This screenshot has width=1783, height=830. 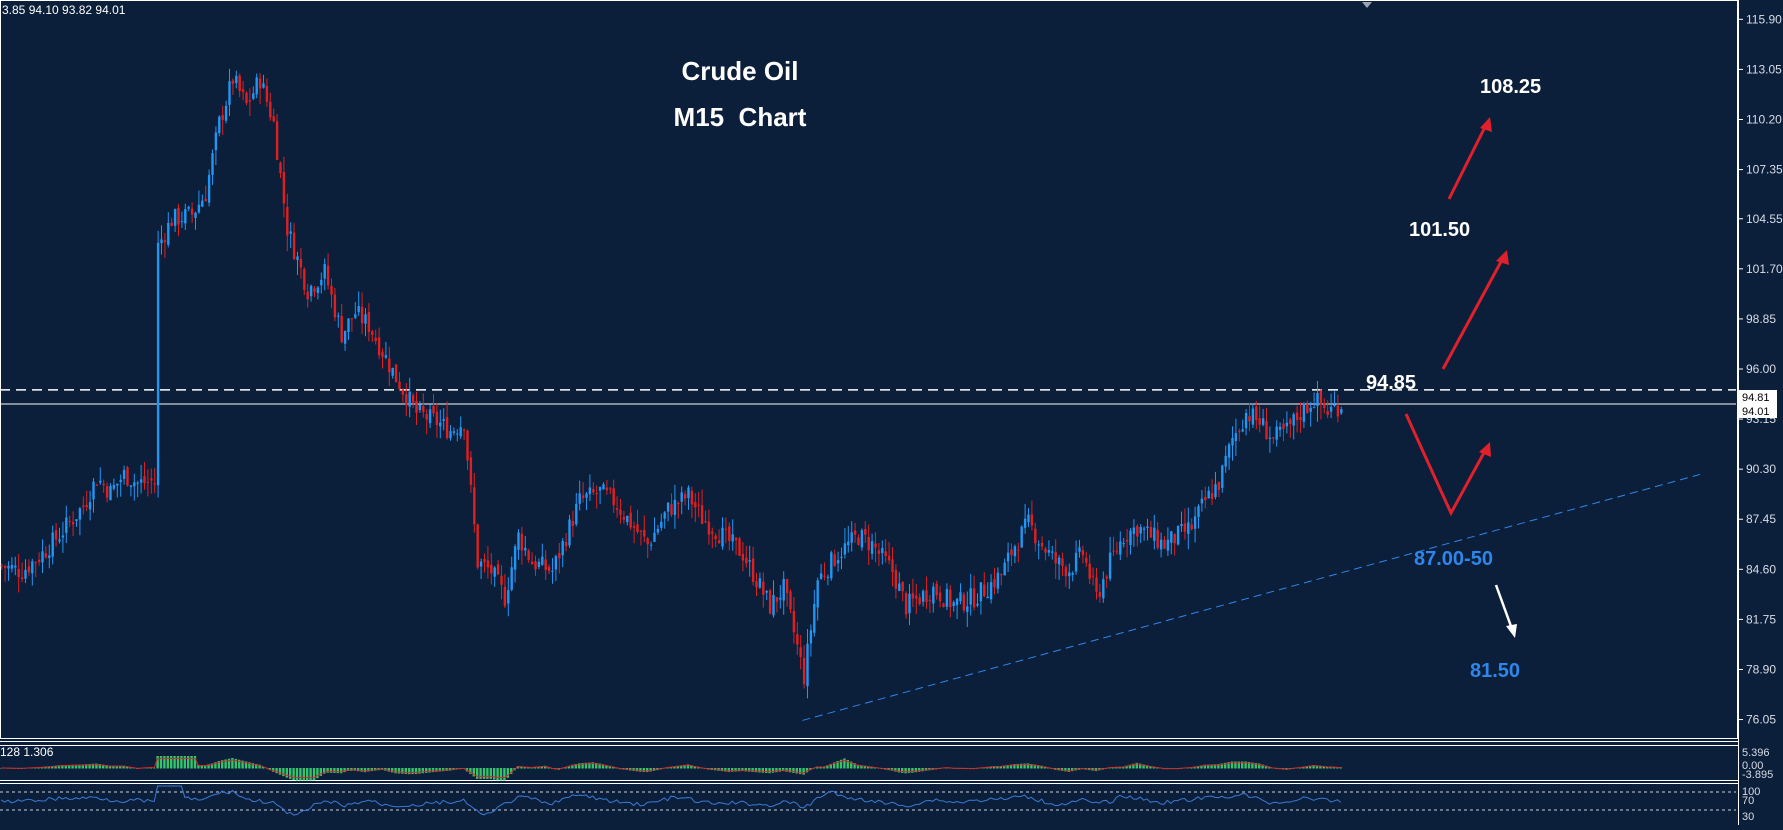 What do you see at coordinates (27, 752) in the screenshot?
I see `macd-label: 128 1.306` at bounding box center [27, 752].